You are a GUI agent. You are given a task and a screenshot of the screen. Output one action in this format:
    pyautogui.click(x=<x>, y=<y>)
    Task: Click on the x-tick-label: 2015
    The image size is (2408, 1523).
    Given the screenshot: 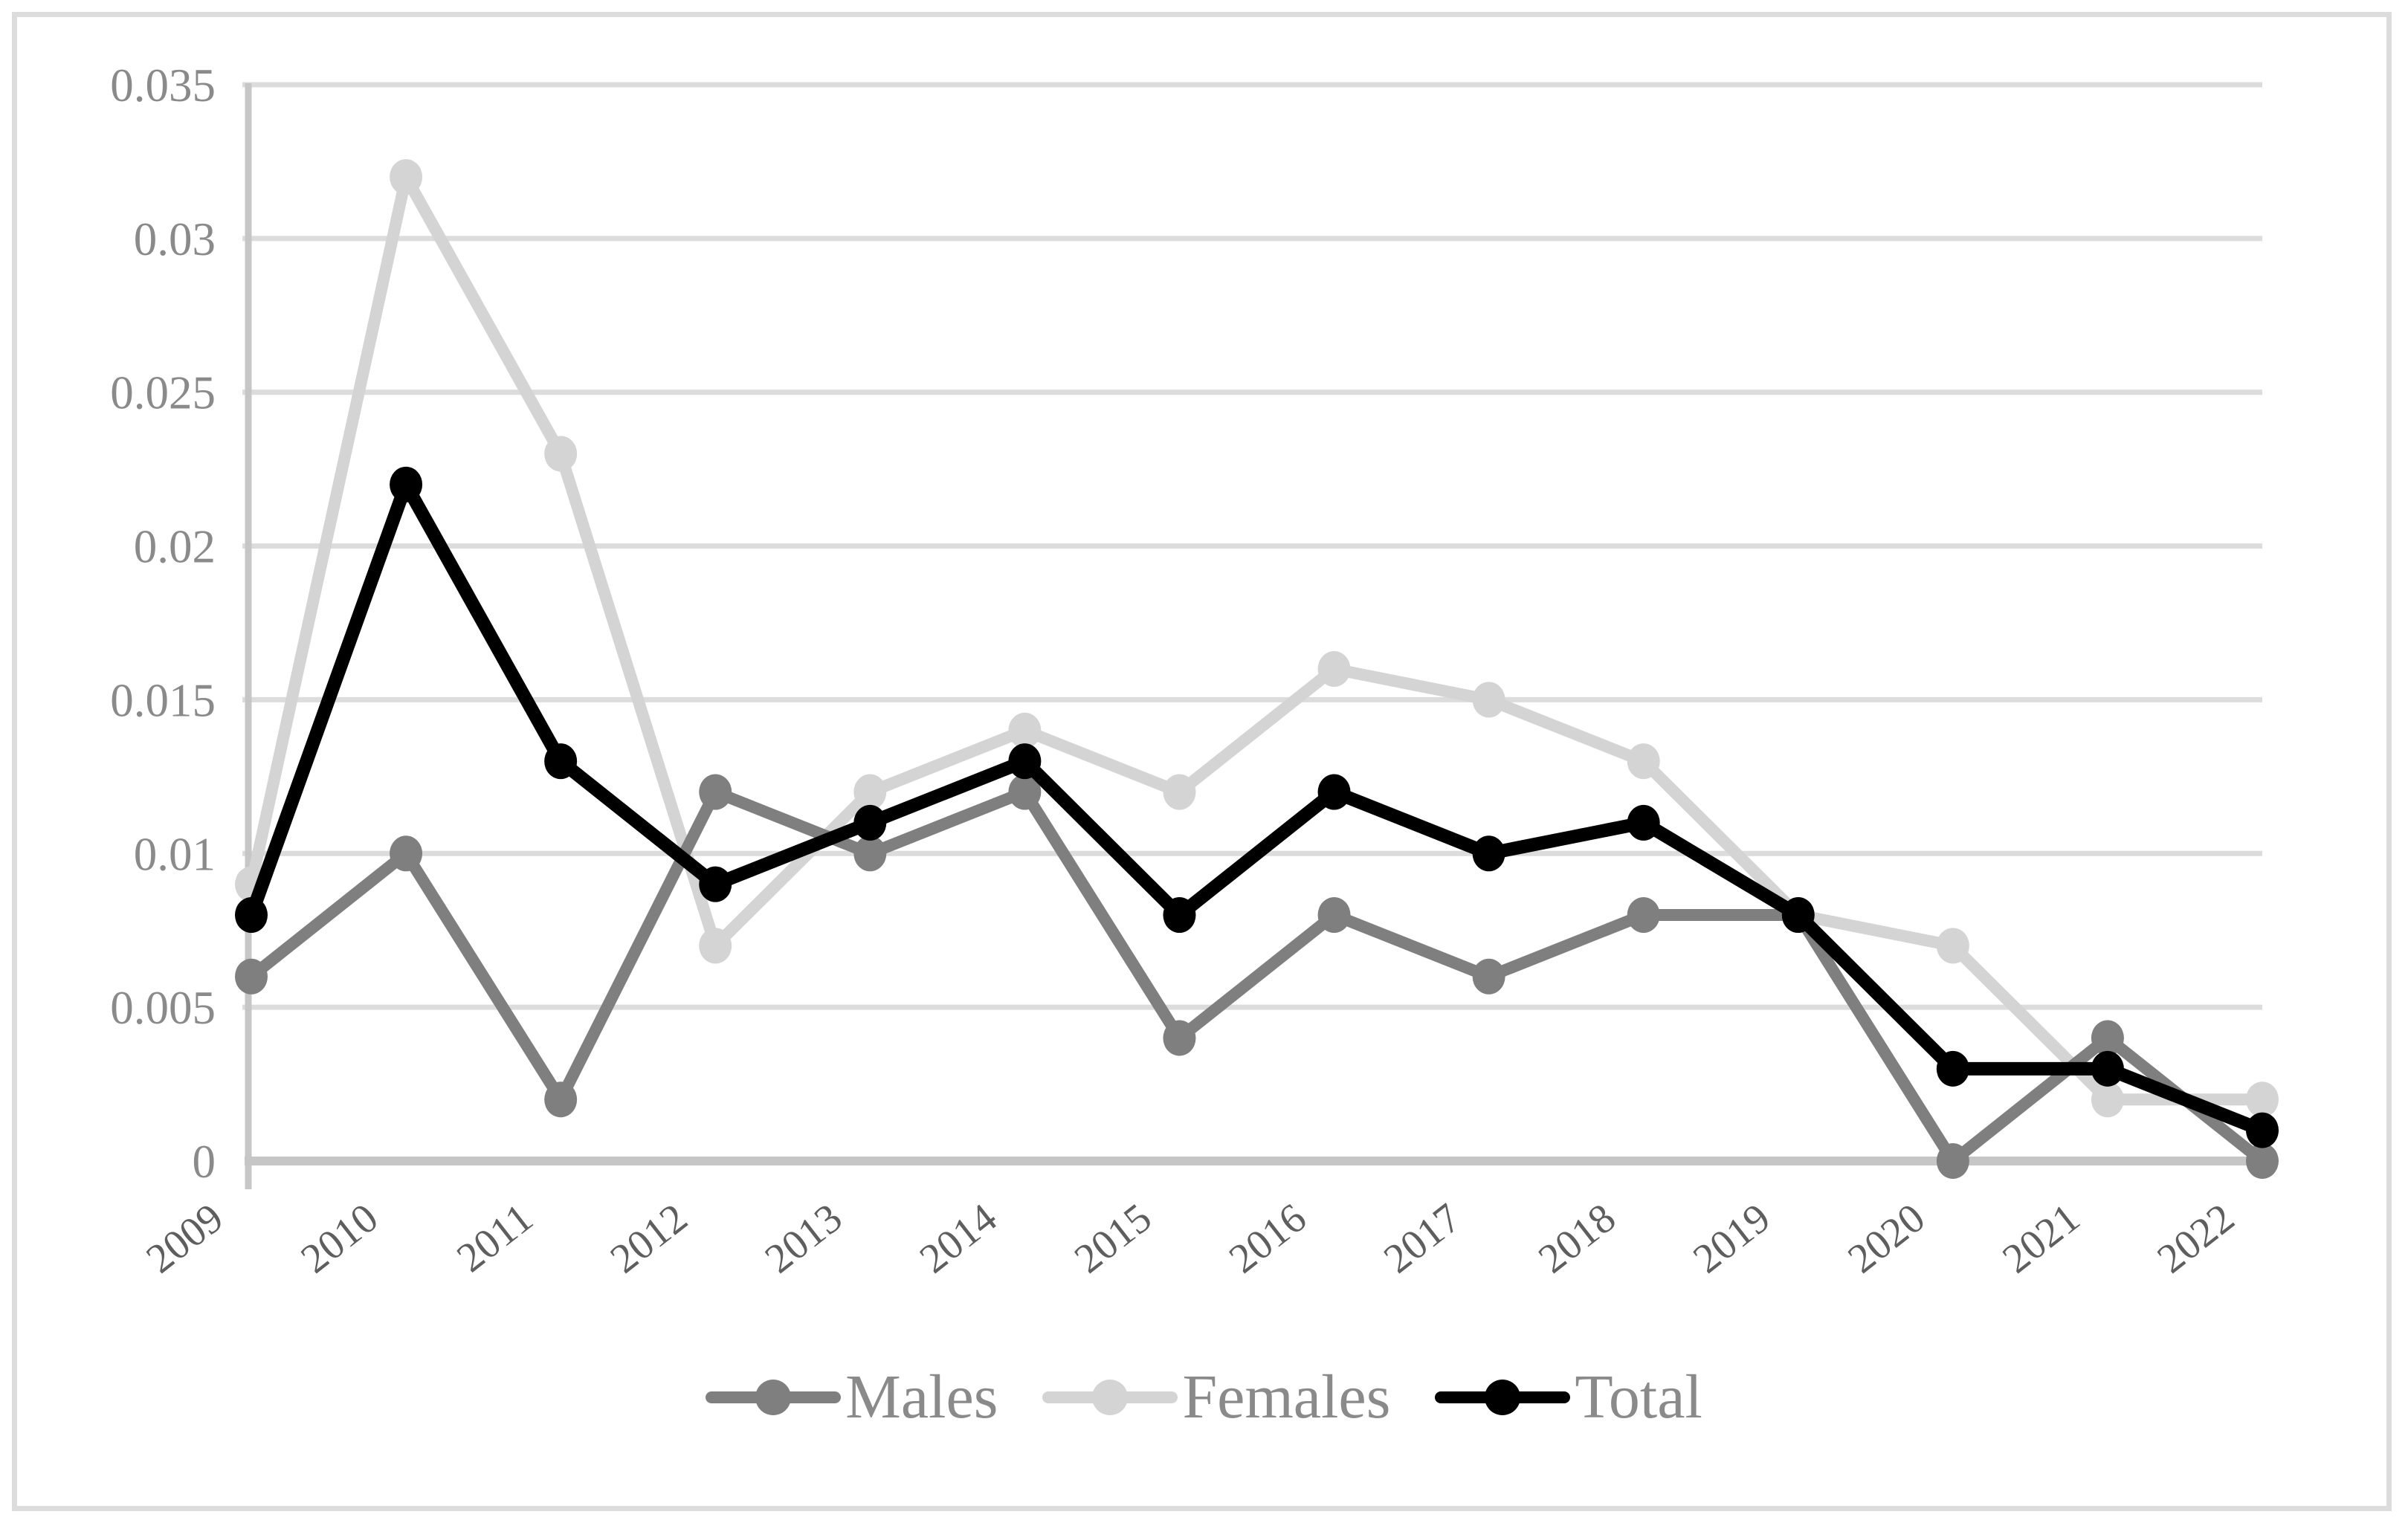 What is the action you would take?
    pyautogui.click(x=1113, y=1238)
    